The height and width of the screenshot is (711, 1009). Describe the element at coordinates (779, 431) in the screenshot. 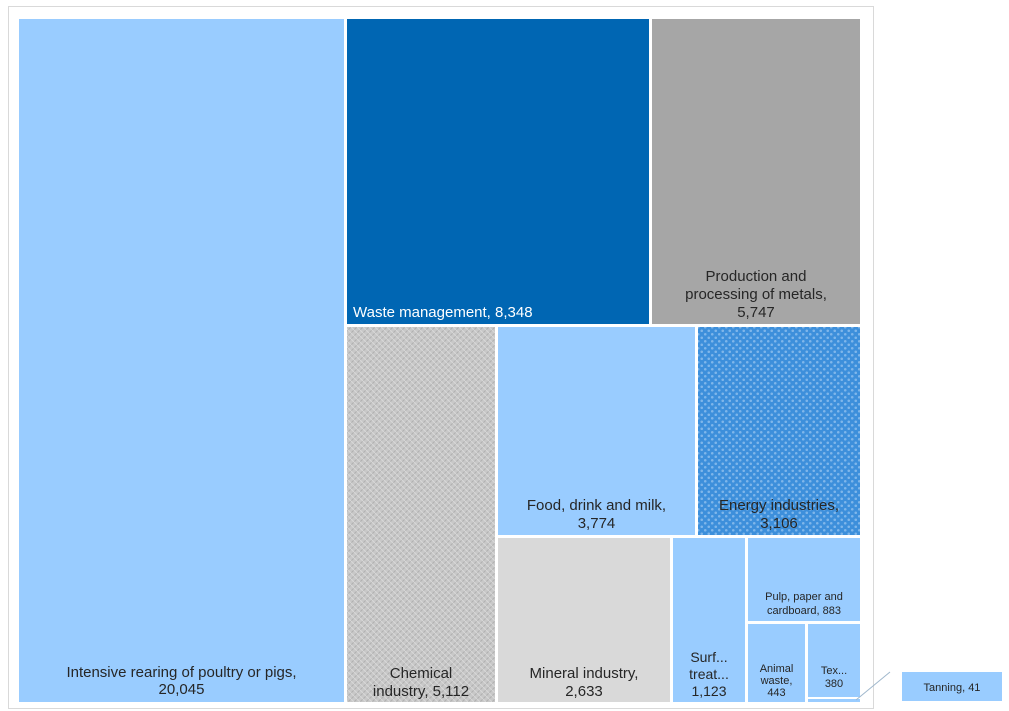

I see `treemap-cell-energy-industries` at that location.